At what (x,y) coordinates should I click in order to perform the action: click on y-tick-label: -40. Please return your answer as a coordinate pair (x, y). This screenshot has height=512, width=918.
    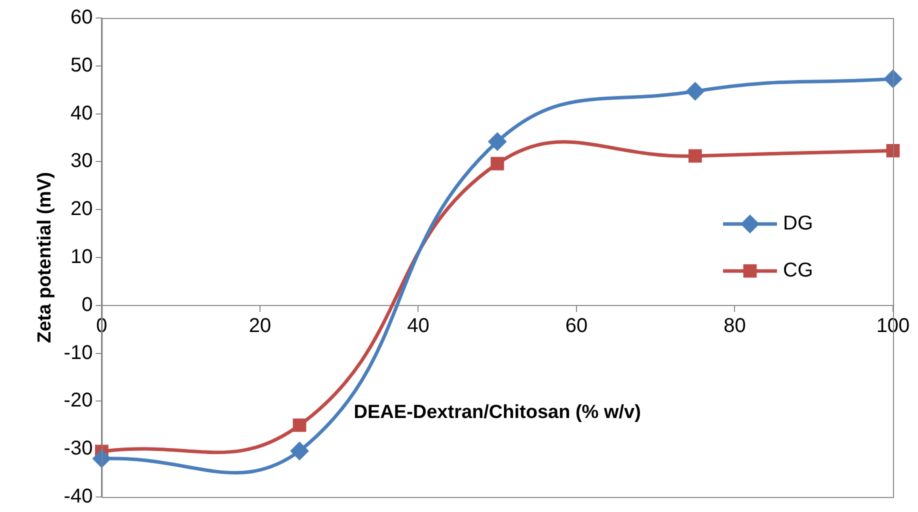
    Looking at the image, I should click on (78, 497).